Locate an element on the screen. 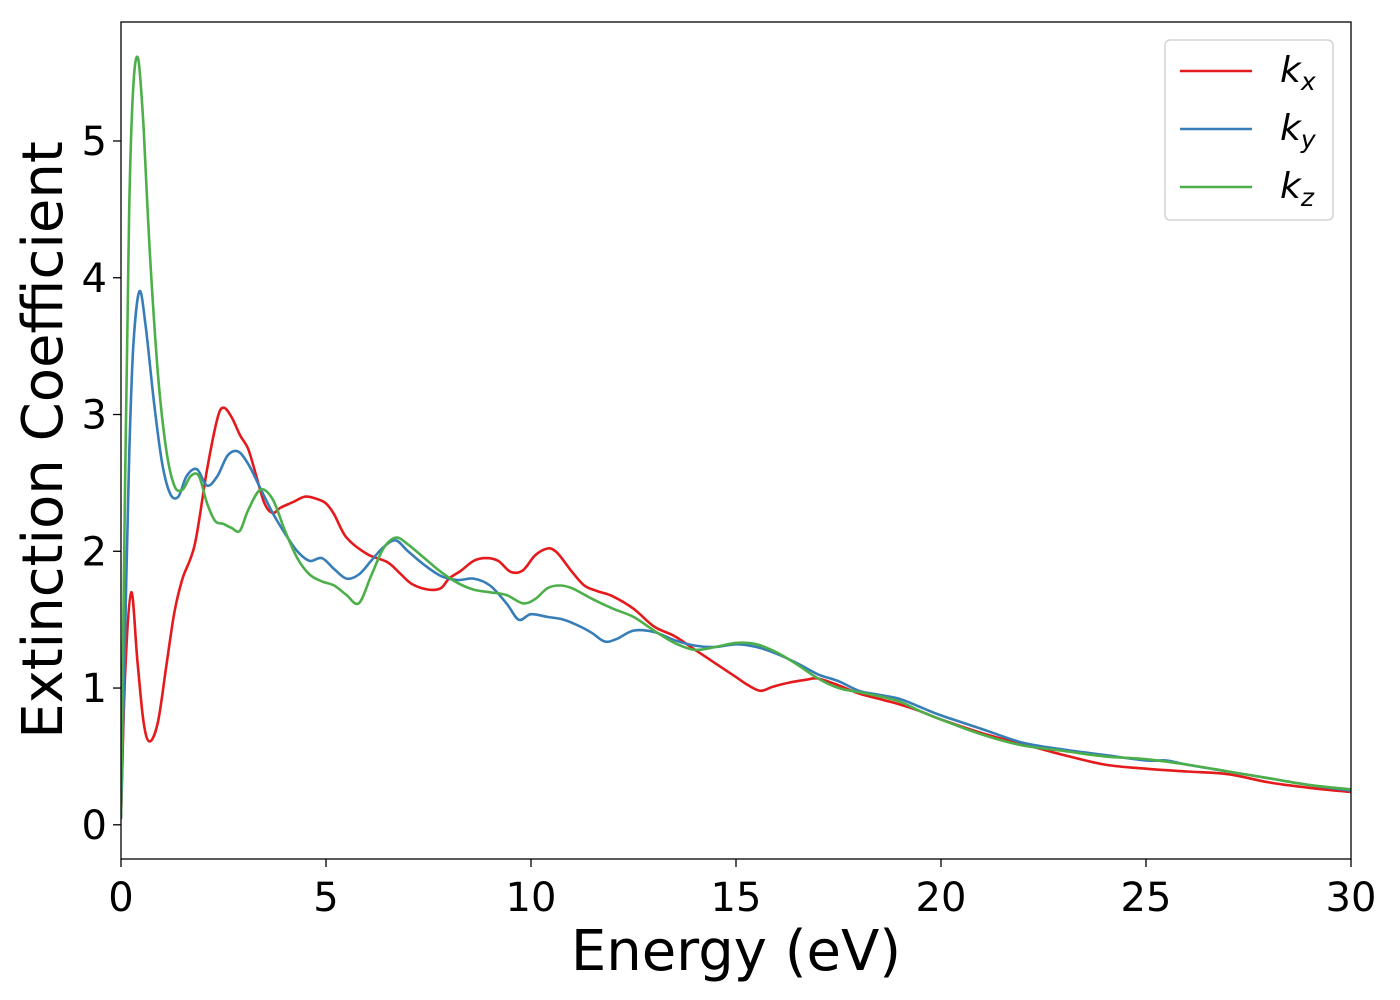 The image size is (1400, 1000). y-axis: 0 1 2 3 4 5 is located at coordinates (101, 484).